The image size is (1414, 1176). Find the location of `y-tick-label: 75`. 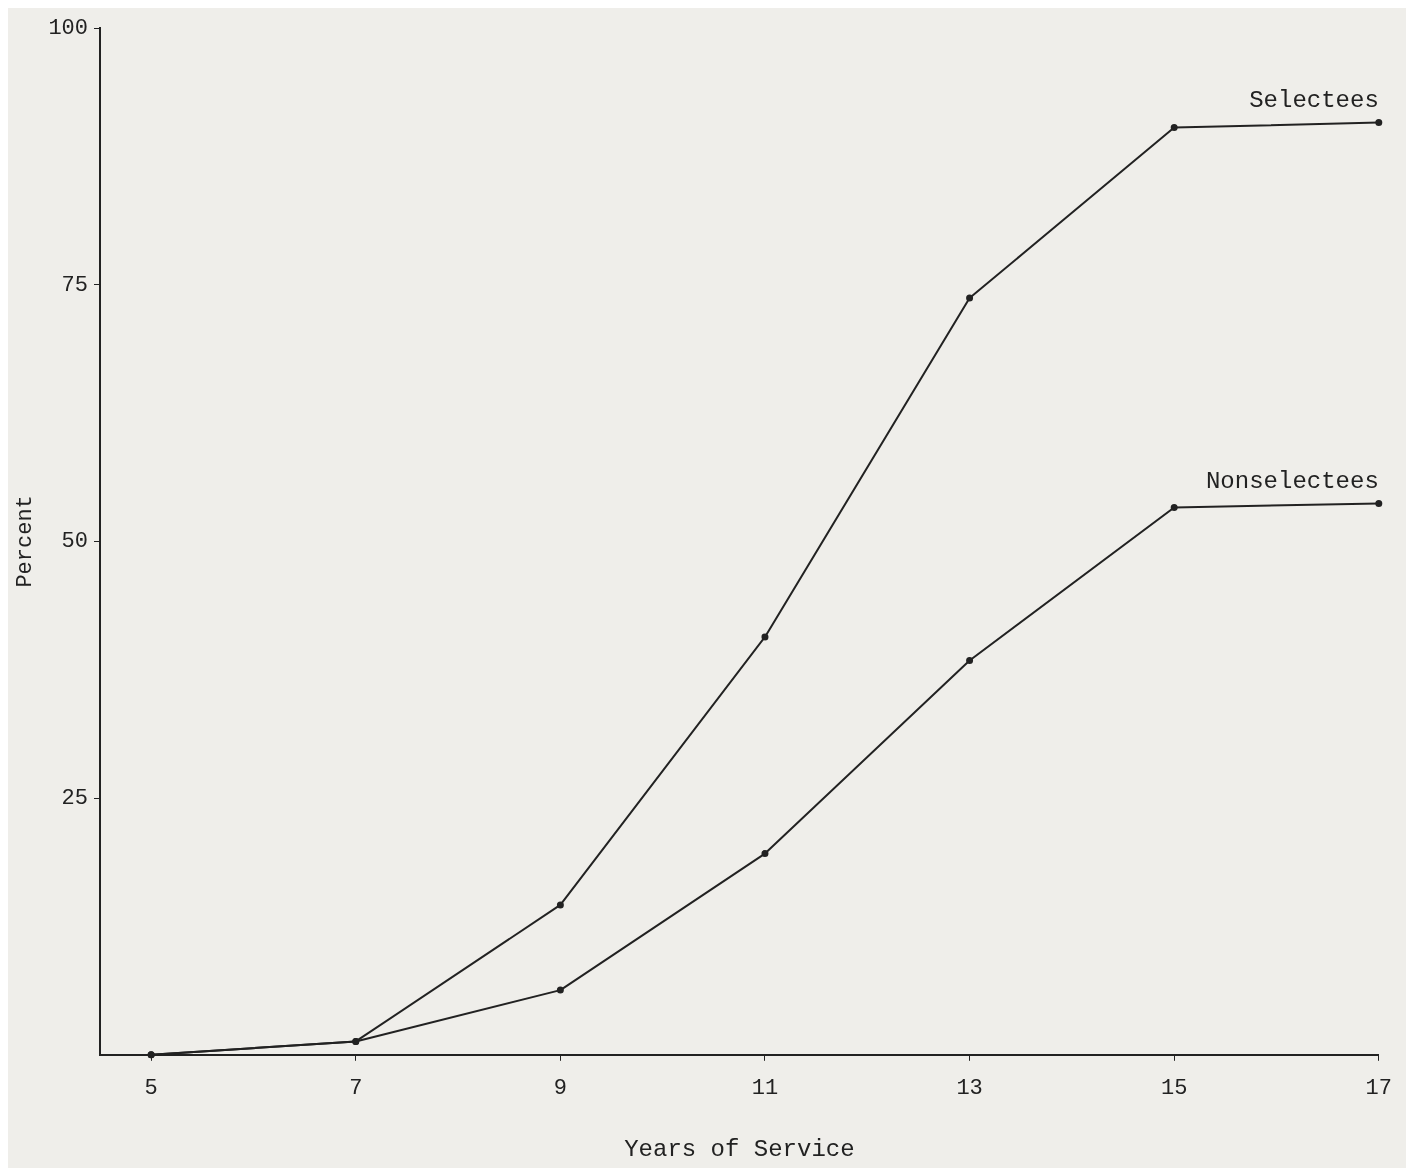

y-tick-label: 75 is located at coordinates (75, 285).